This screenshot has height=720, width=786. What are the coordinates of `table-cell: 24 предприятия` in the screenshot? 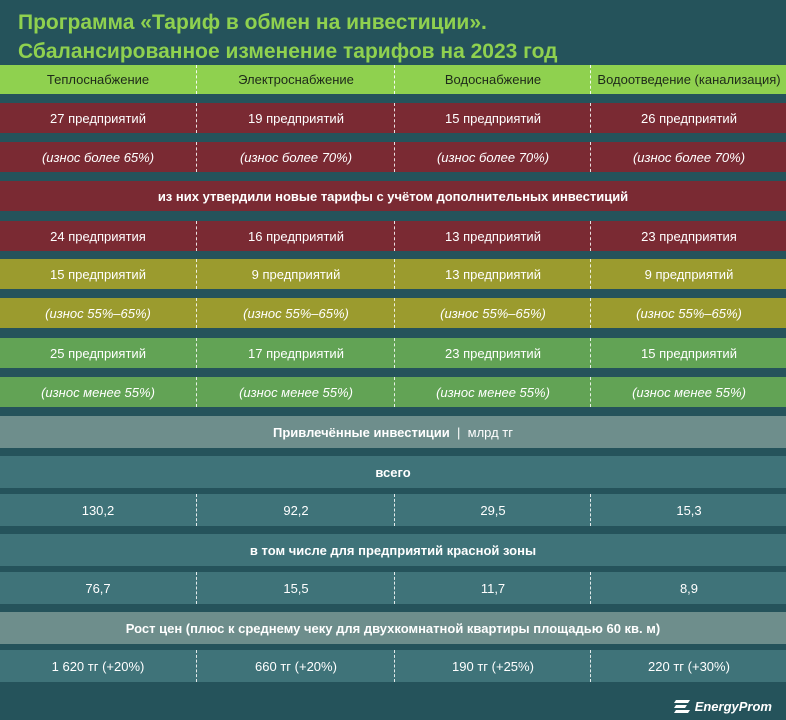 It's located at (98, 236).